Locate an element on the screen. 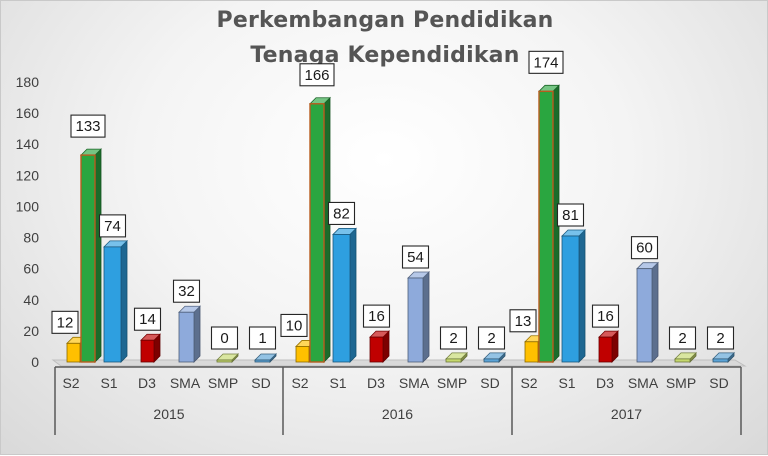  data-label: 82 is located at coordinates (341, 213).